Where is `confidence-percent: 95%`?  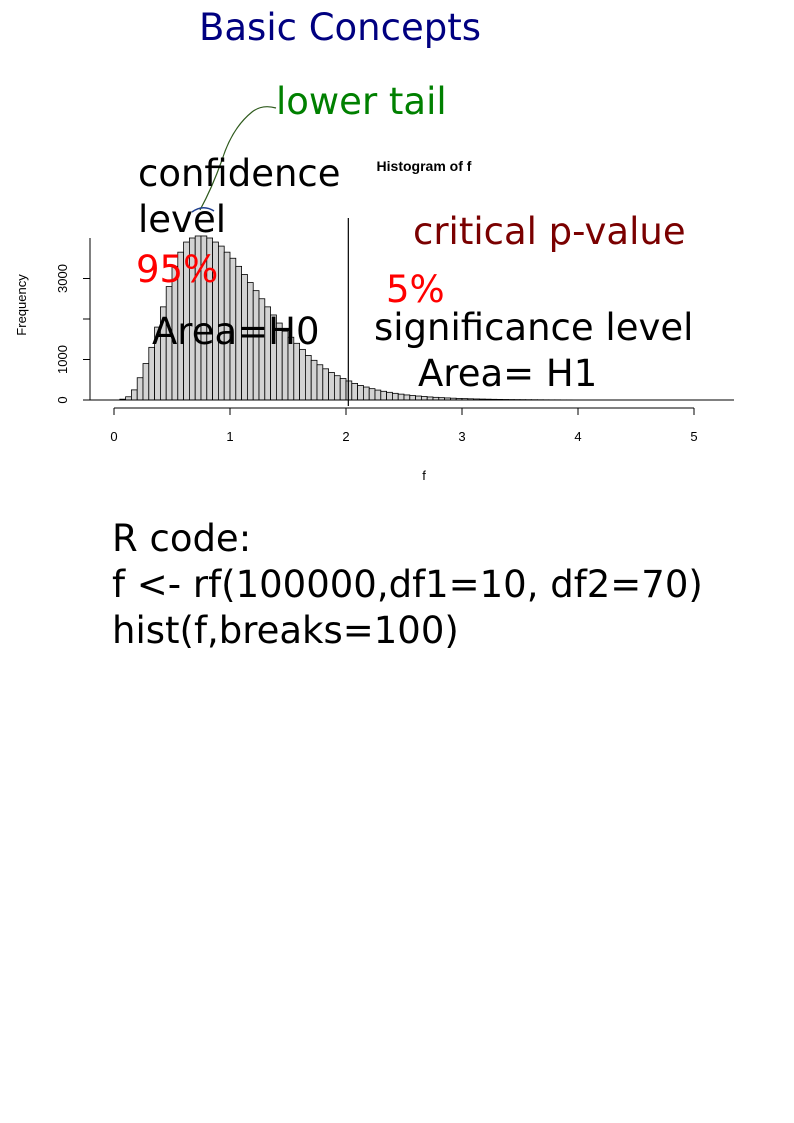
confidence-percent: 95% is located at coordinates (177, 269).